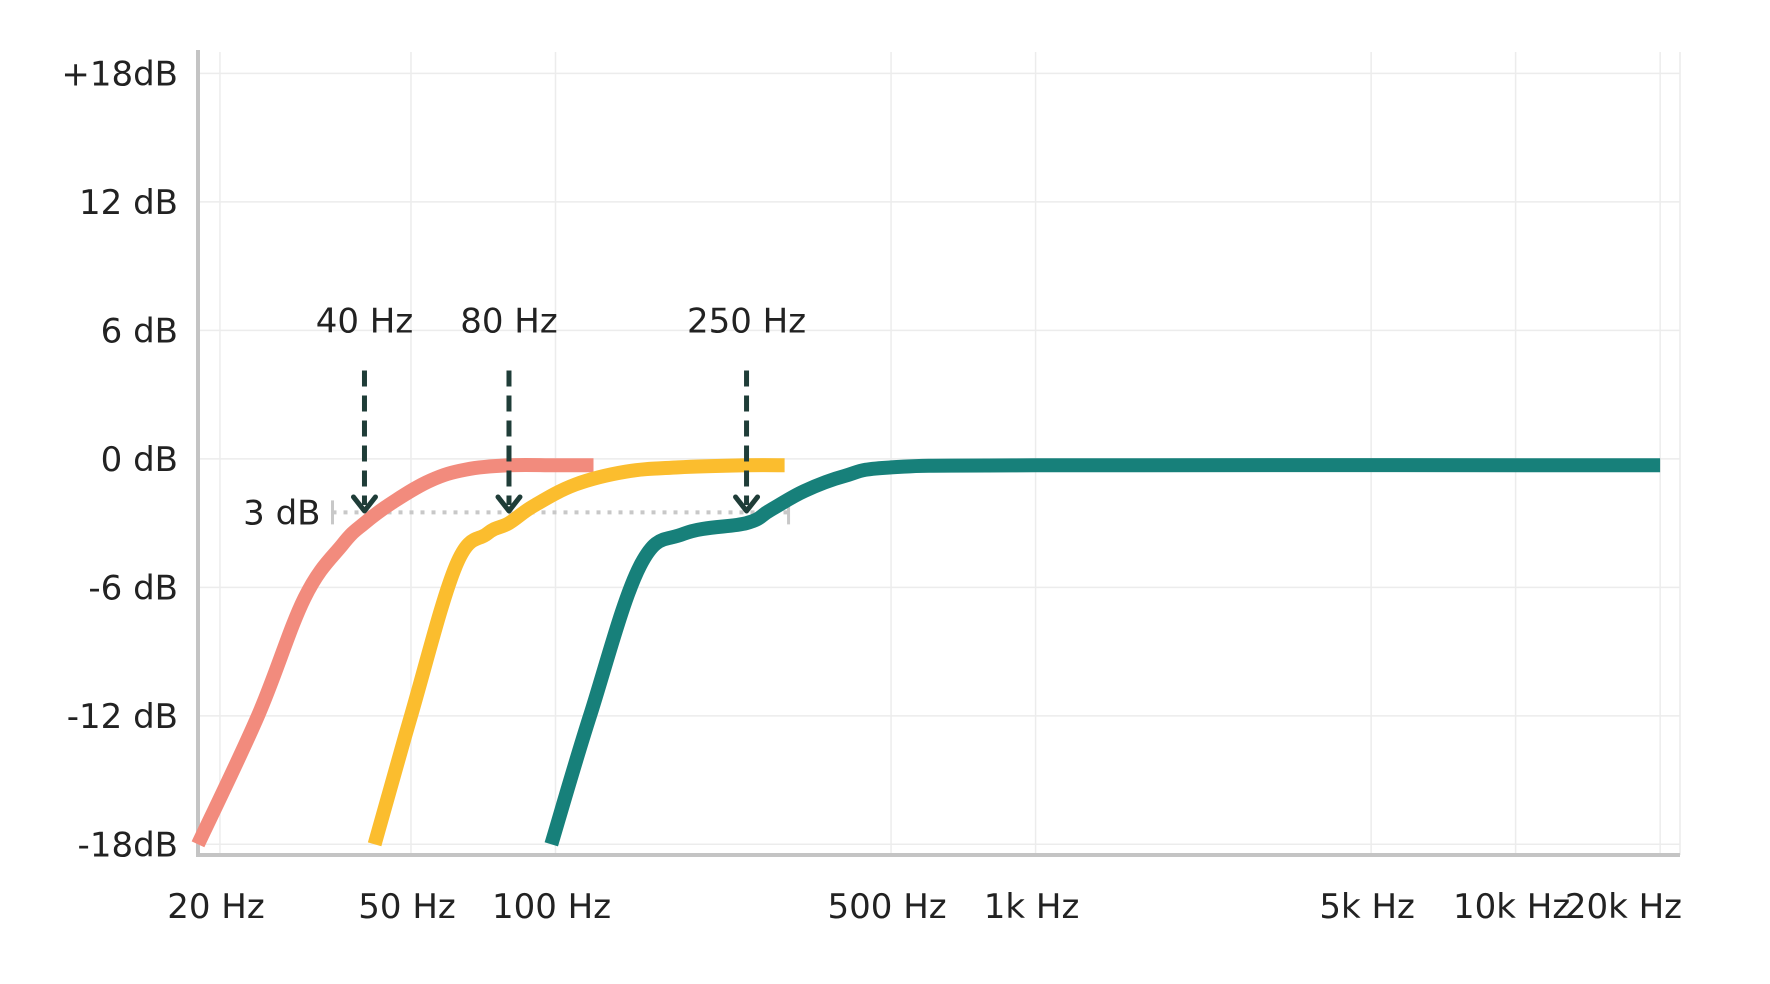 The height and width of the screenshot is (984, 1770). Describe the element at coordinates (746, 321) in the screenshot. I see `annotation-label: 250 Hz` at that location.